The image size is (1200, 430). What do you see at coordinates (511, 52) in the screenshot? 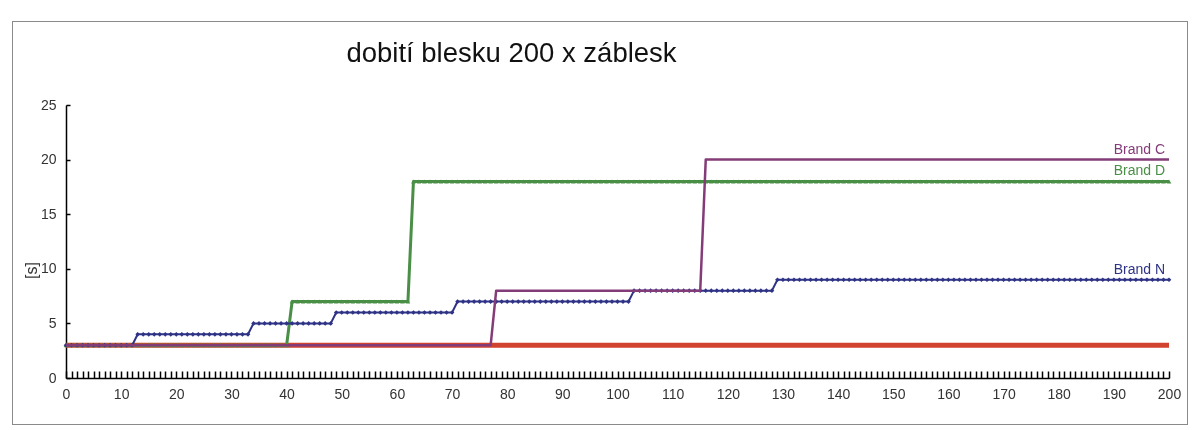
I see `chart-title: dobití blesku 200 x záblesk` at bounding box center [511, 52].